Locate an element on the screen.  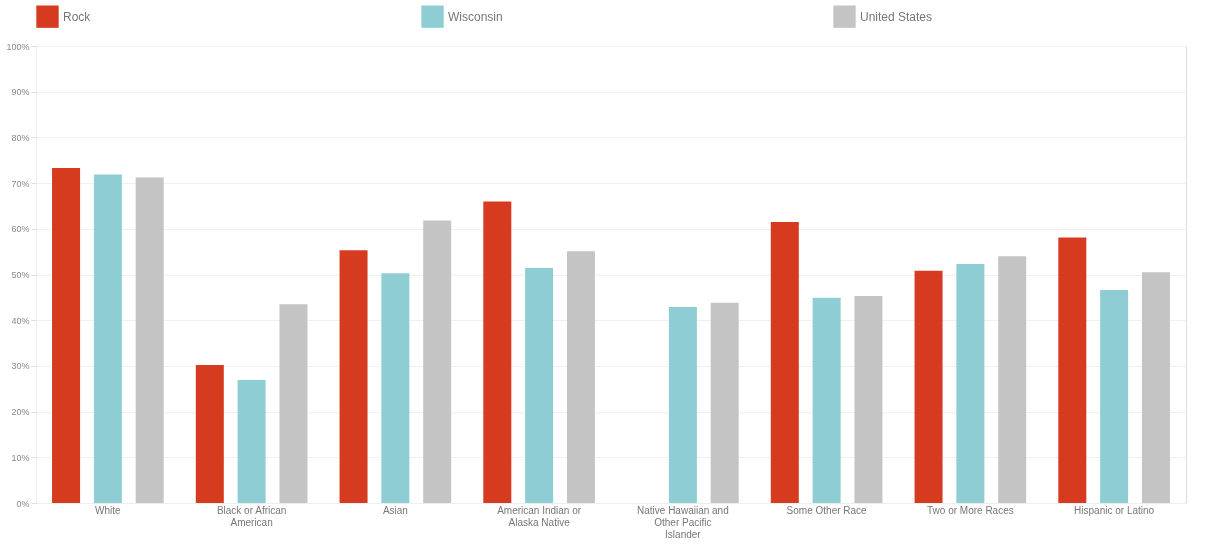
legend-label: Rock is located at coordinates (77, 16).